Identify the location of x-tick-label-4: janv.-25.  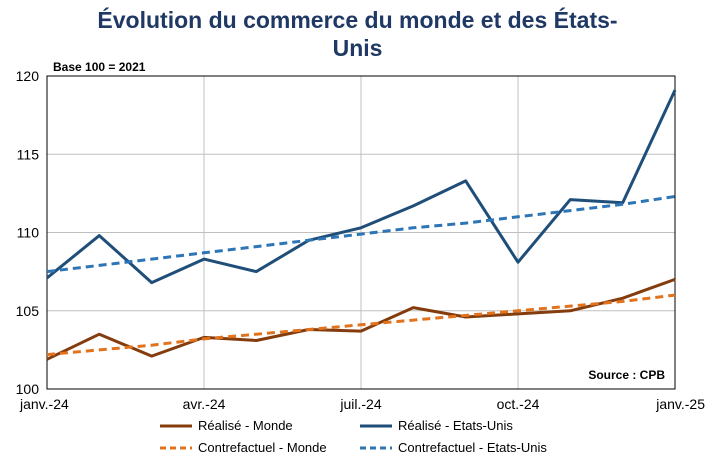
(680, 404).